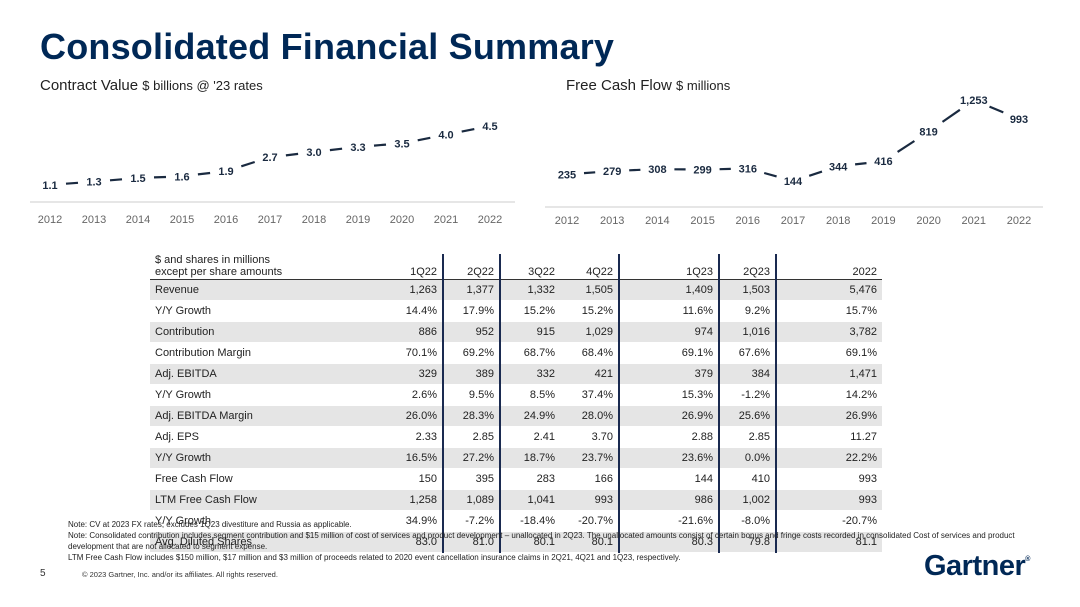 This screenshot has height=607, width=1080. Describe the element at coordinates (590, 458) in the screenshot. I see `table-cell: 23.7%` at that location.